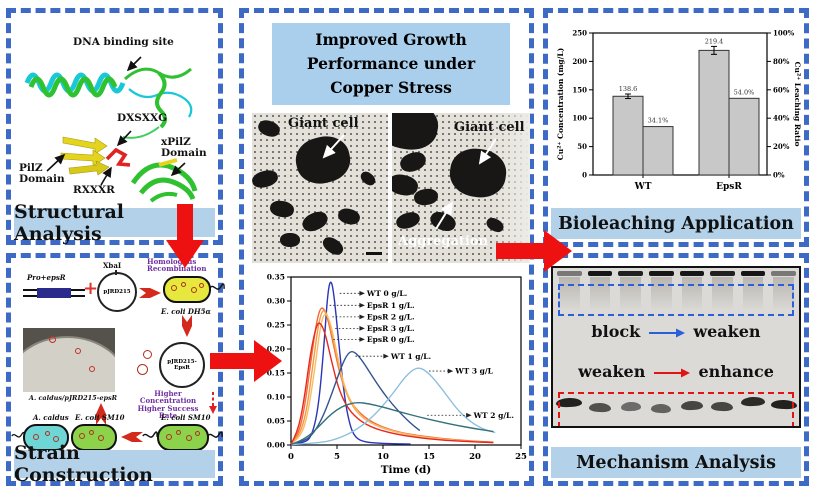  What do you see at coordinates (744, 136) in the screenshot?
I see `bar-ratio-EpsR` at bounding box center [744, 136].